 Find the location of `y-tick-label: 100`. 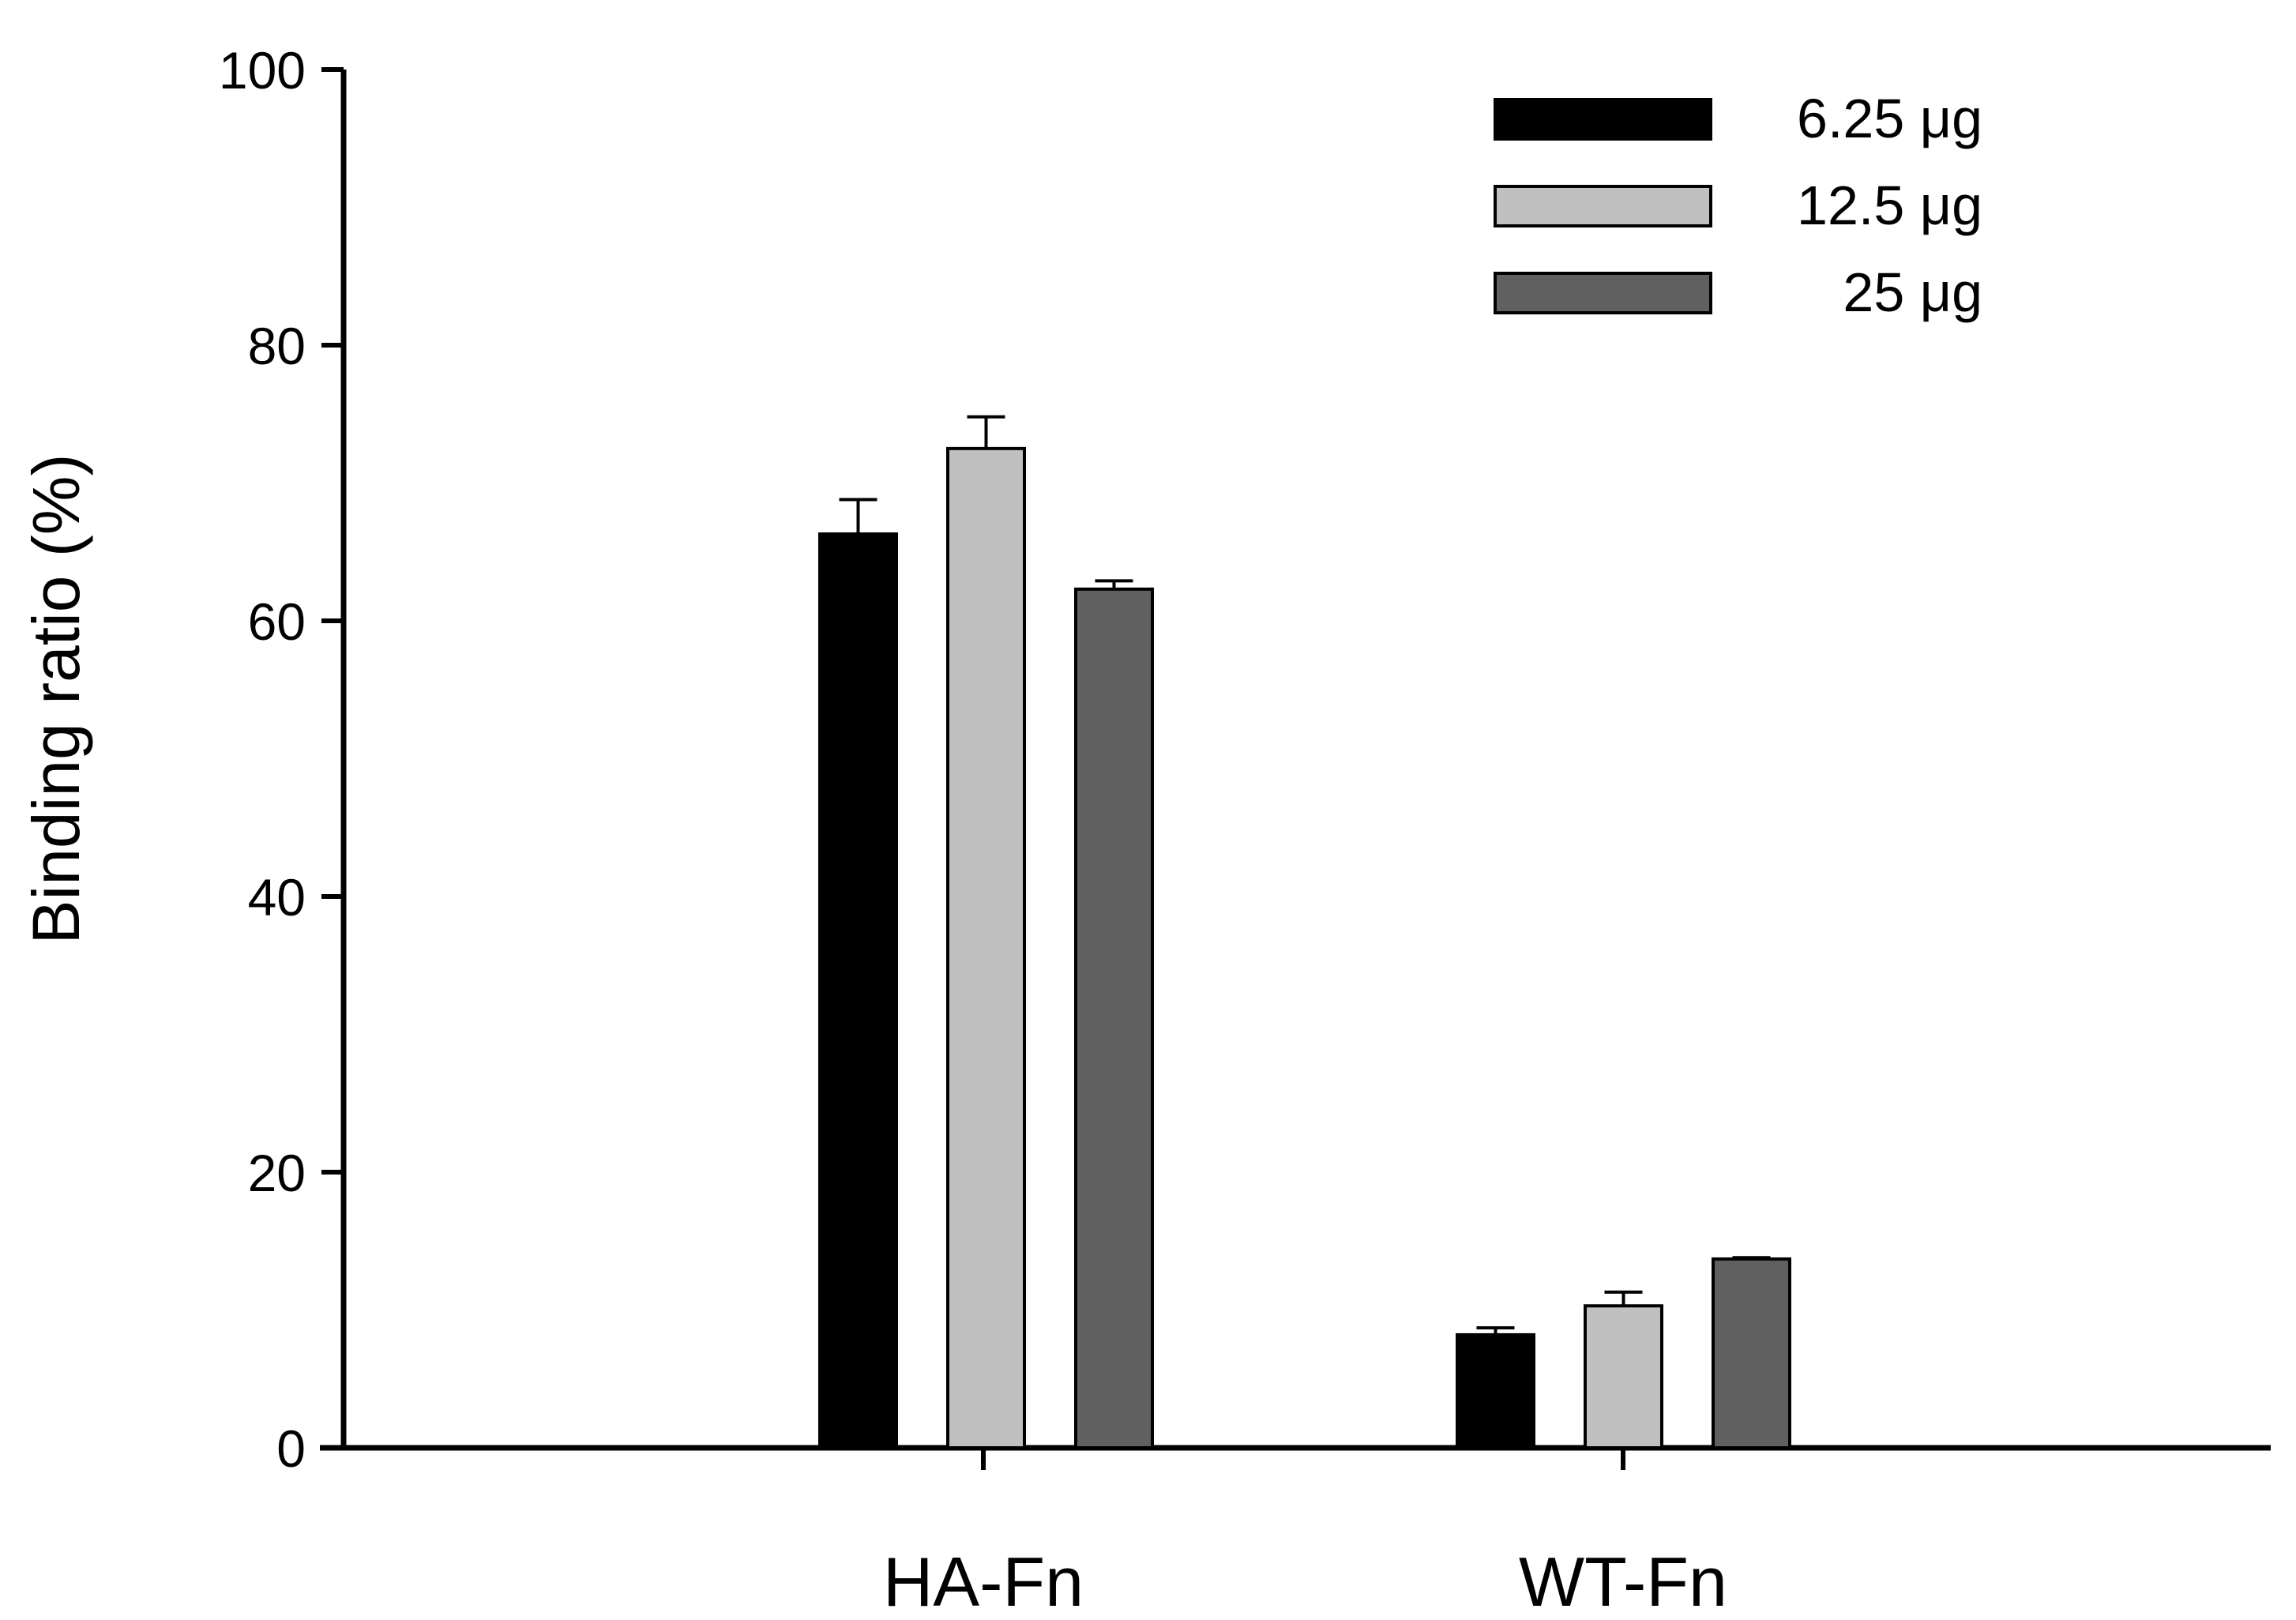

y-tick-label: 100 is located at coordinates (262, 70).